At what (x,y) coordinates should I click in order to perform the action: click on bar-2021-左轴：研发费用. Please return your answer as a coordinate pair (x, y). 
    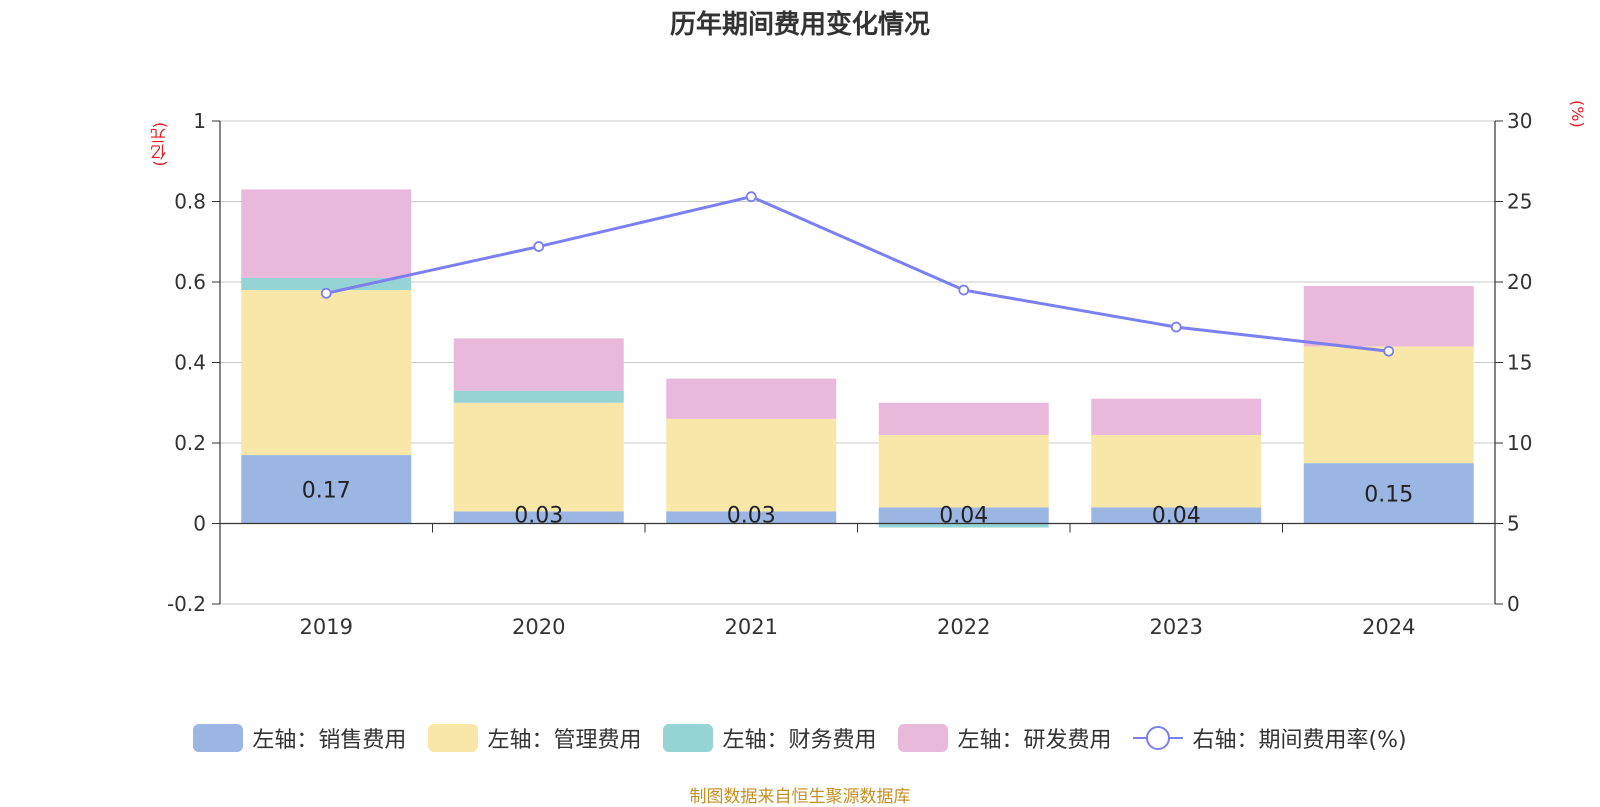
    Looking at the image, I should click on (751, 398).